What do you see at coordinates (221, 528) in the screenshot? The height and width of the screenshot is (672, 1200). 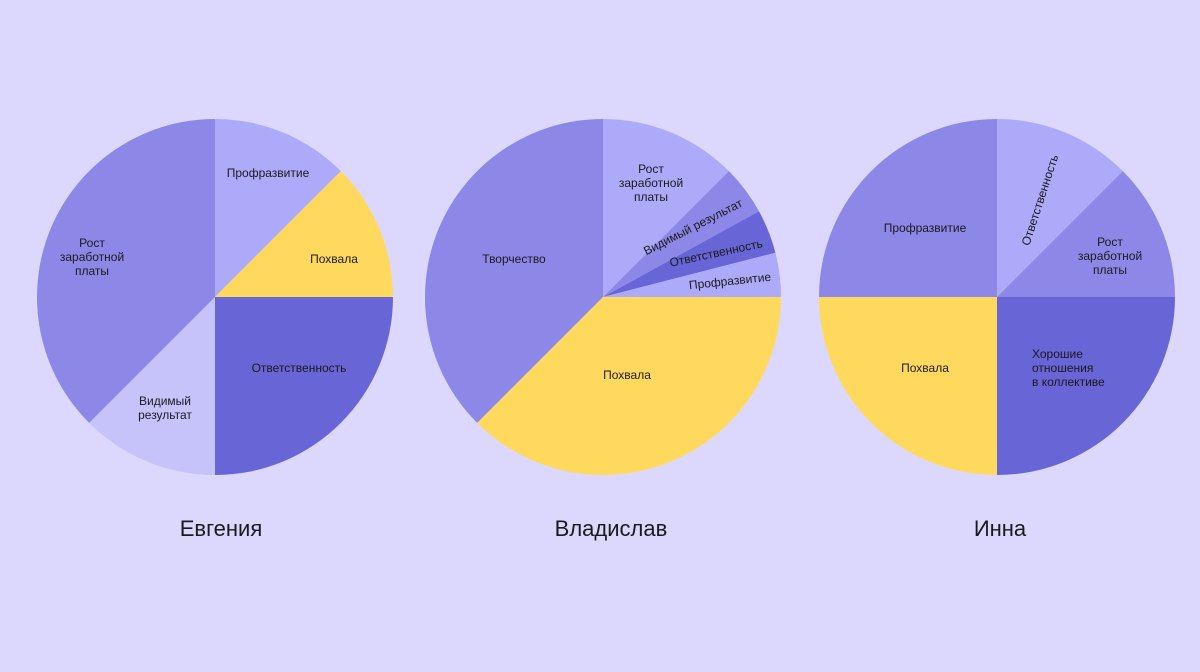 I see `chart-title: Евгения` at bounding box center [221, 528].